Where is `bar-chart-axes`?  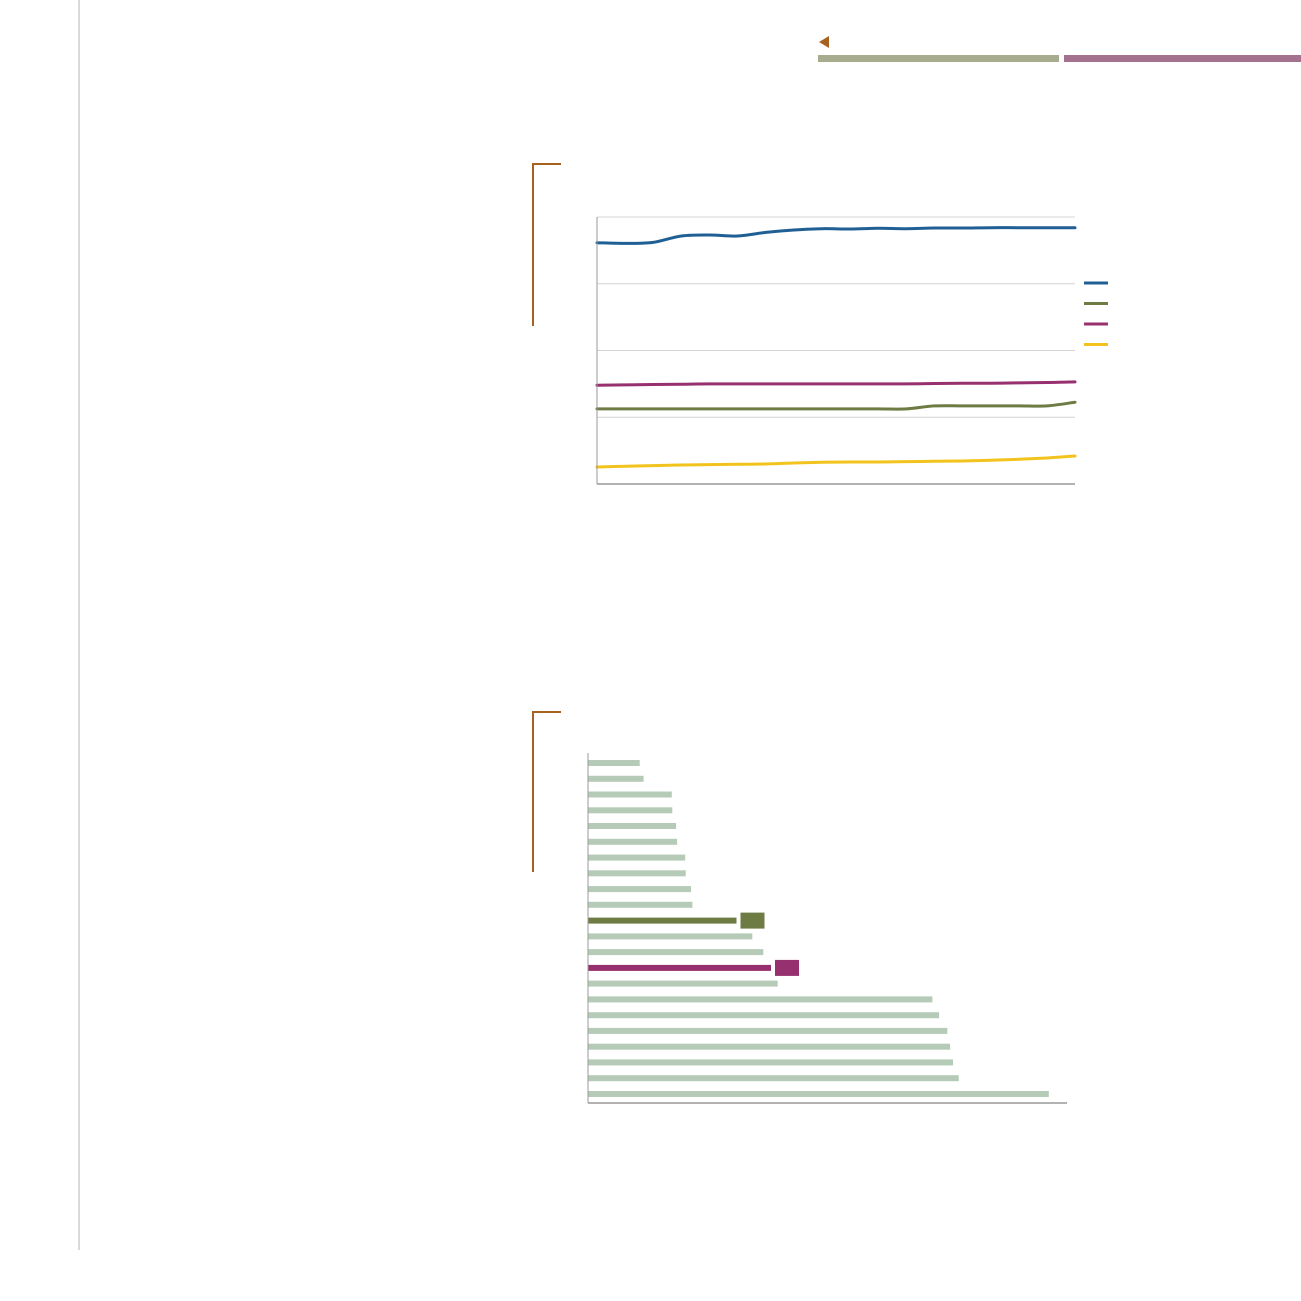
bar-chart-axes is located at coordinates (827, 928).